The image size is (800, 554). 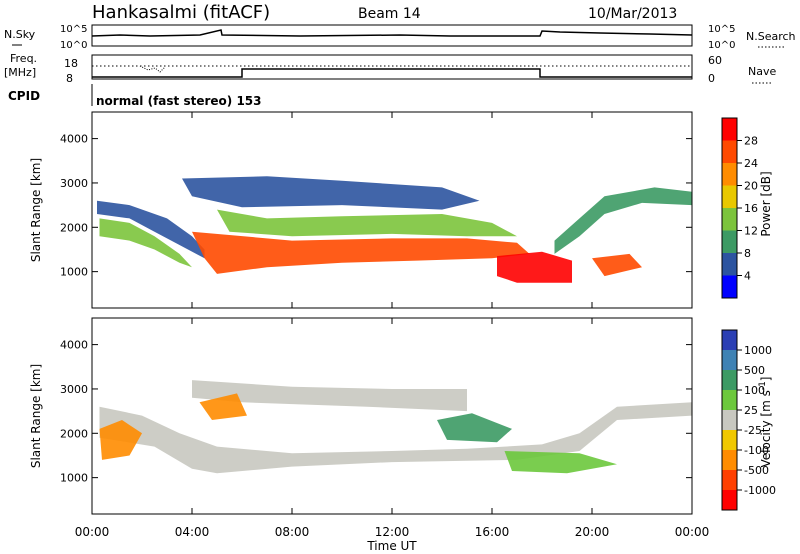 What do you see at coordinates (766, 379) in the screenshot?
I see `velocity-colorbar-label-end: ]` at bounding box center [766, 379].